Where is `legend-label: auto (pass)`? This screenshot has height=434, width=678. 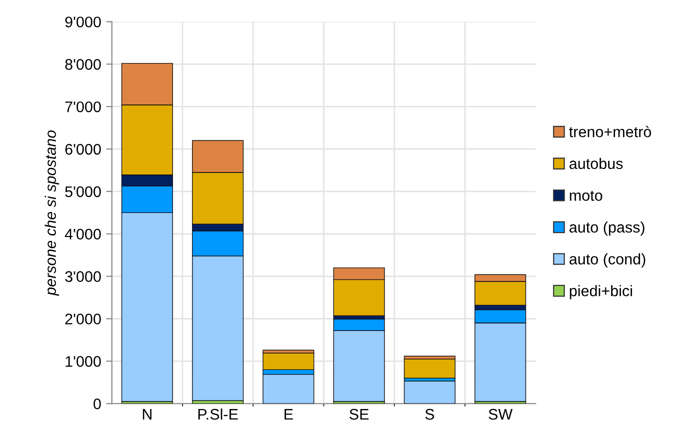
legend-label: auto (pass) is located at coordinates (607, 228).